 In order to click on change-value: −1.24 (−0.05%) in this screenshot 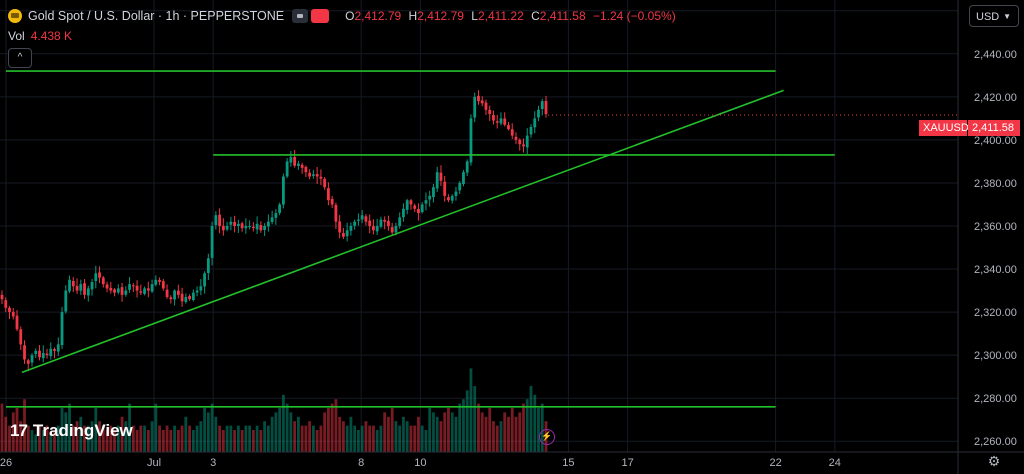, I will do `click(634, 16)`.